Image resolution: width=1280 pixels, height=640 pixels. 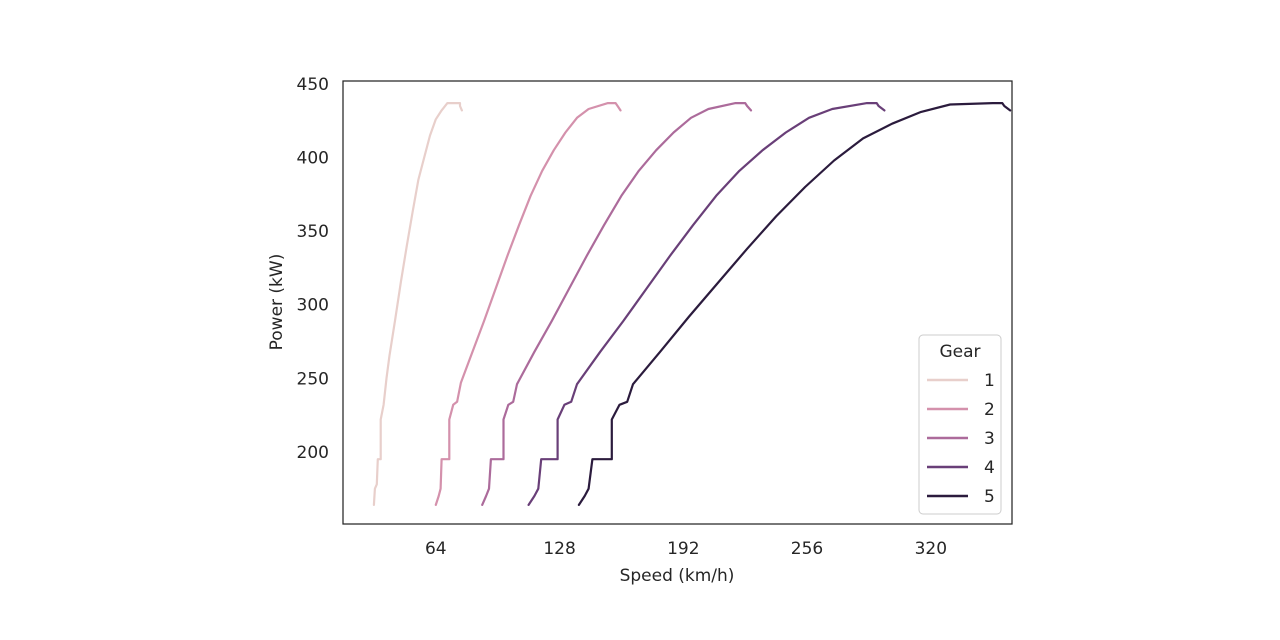 What do you see at coordinates (277, 302) in the screenshot?
I see `y-axis-title: Power (kW)` at bounding box center [277, 302].